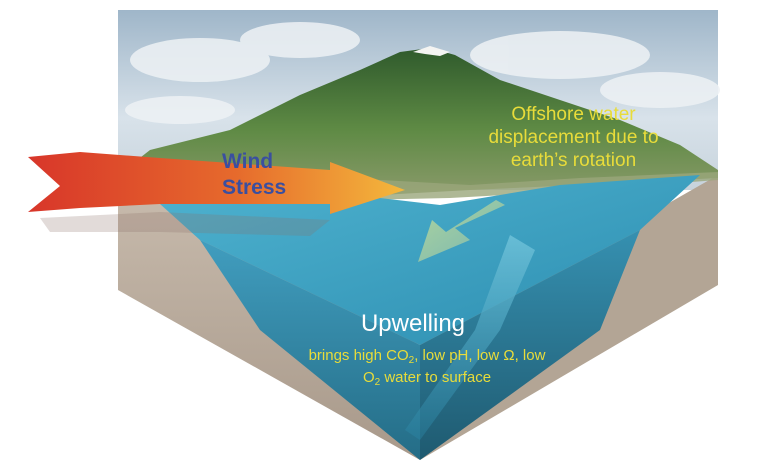 The image size is (758, 472). What do you see at coordinates (216, 183) in the screenshot?
I see `wind-stress-arrow` at bounding box center [216, 183].